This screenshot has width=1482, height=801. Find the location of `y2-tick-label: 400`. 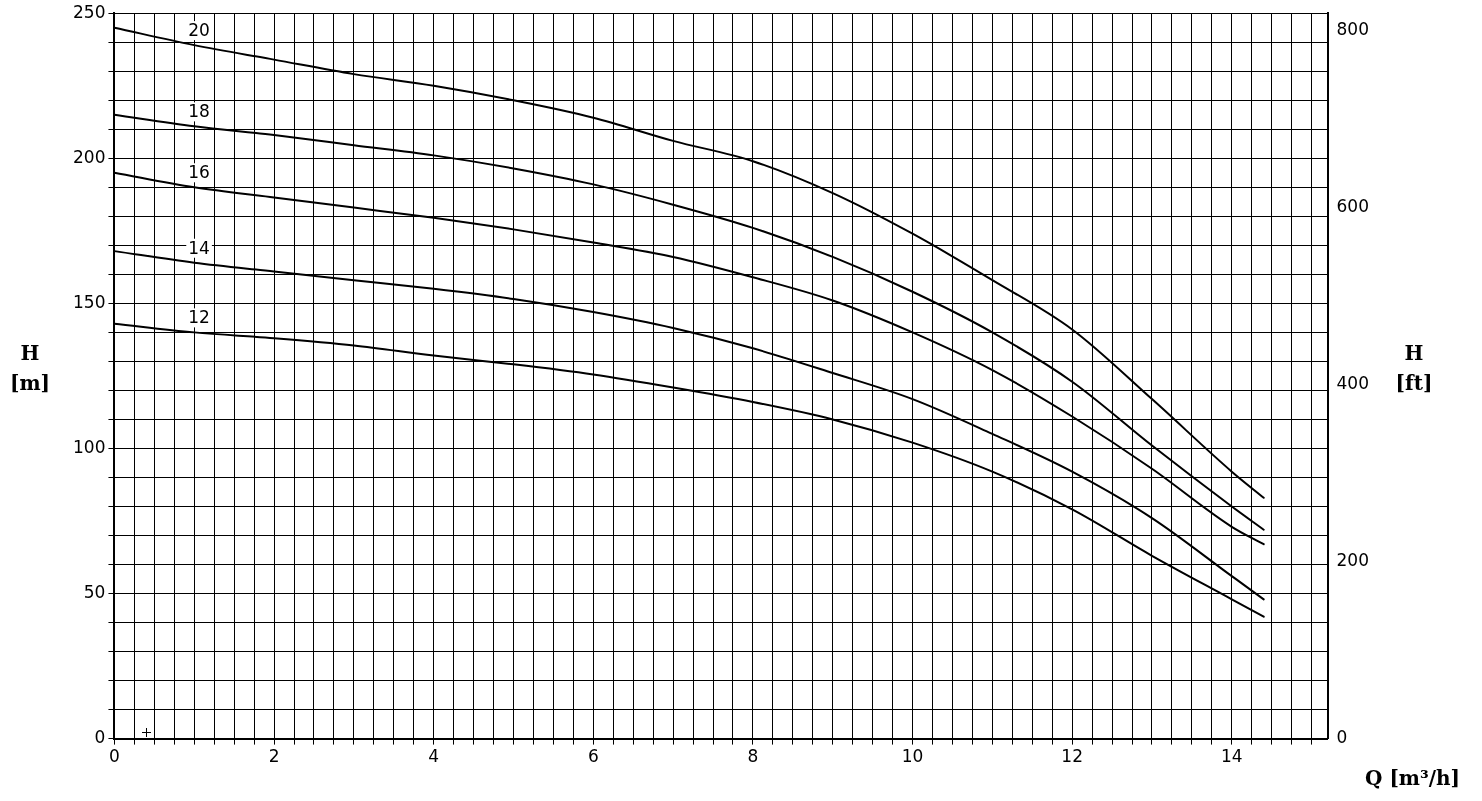

y2-tick-label: 400 is located at coordinates (1353, 383).